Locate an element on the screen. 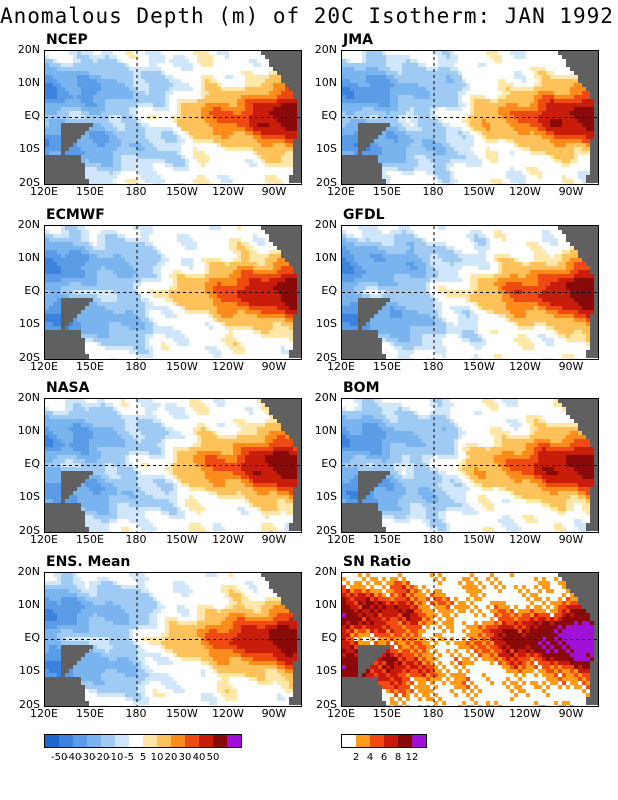  panel-title-nasa: NASA is located at coordinates (68, 388).